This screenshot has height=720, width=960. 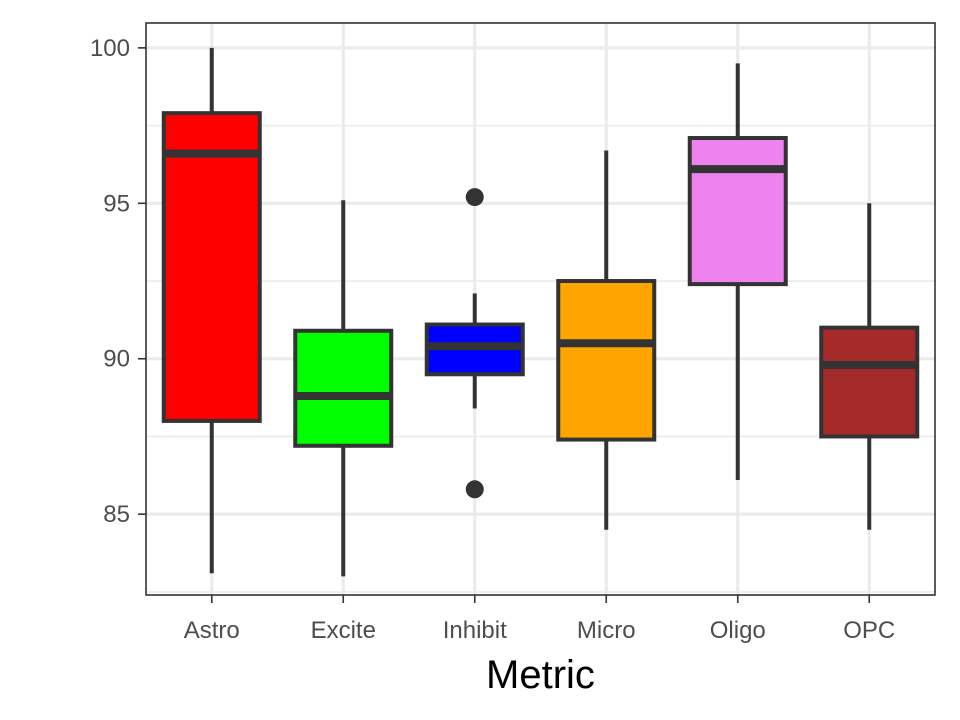 I want to click on box-micro, so click(x=606, y=340).